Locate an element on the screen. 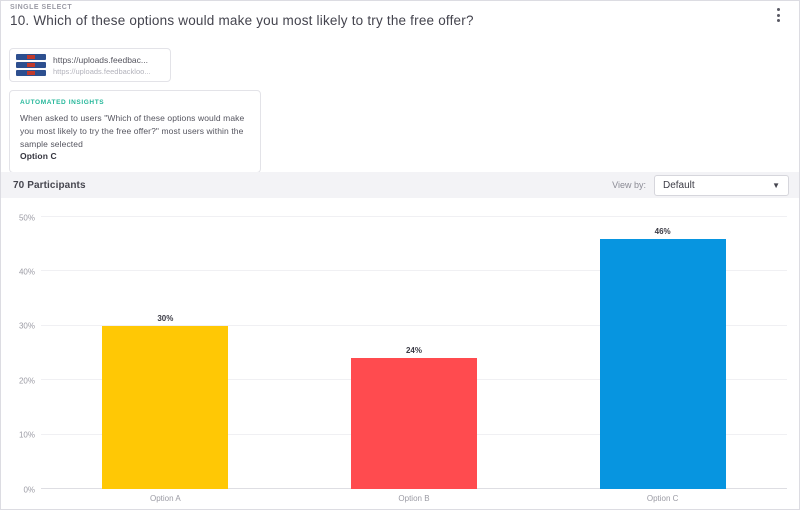  bar-option-a: 30% is located at coordinates (165, 401).